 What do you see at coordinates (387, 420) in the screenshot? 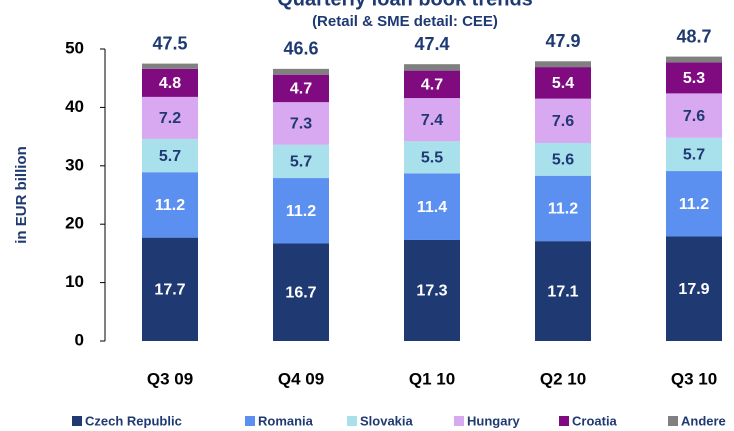
I see `legend-label: Slovakia` at bounding box center [387, 420].